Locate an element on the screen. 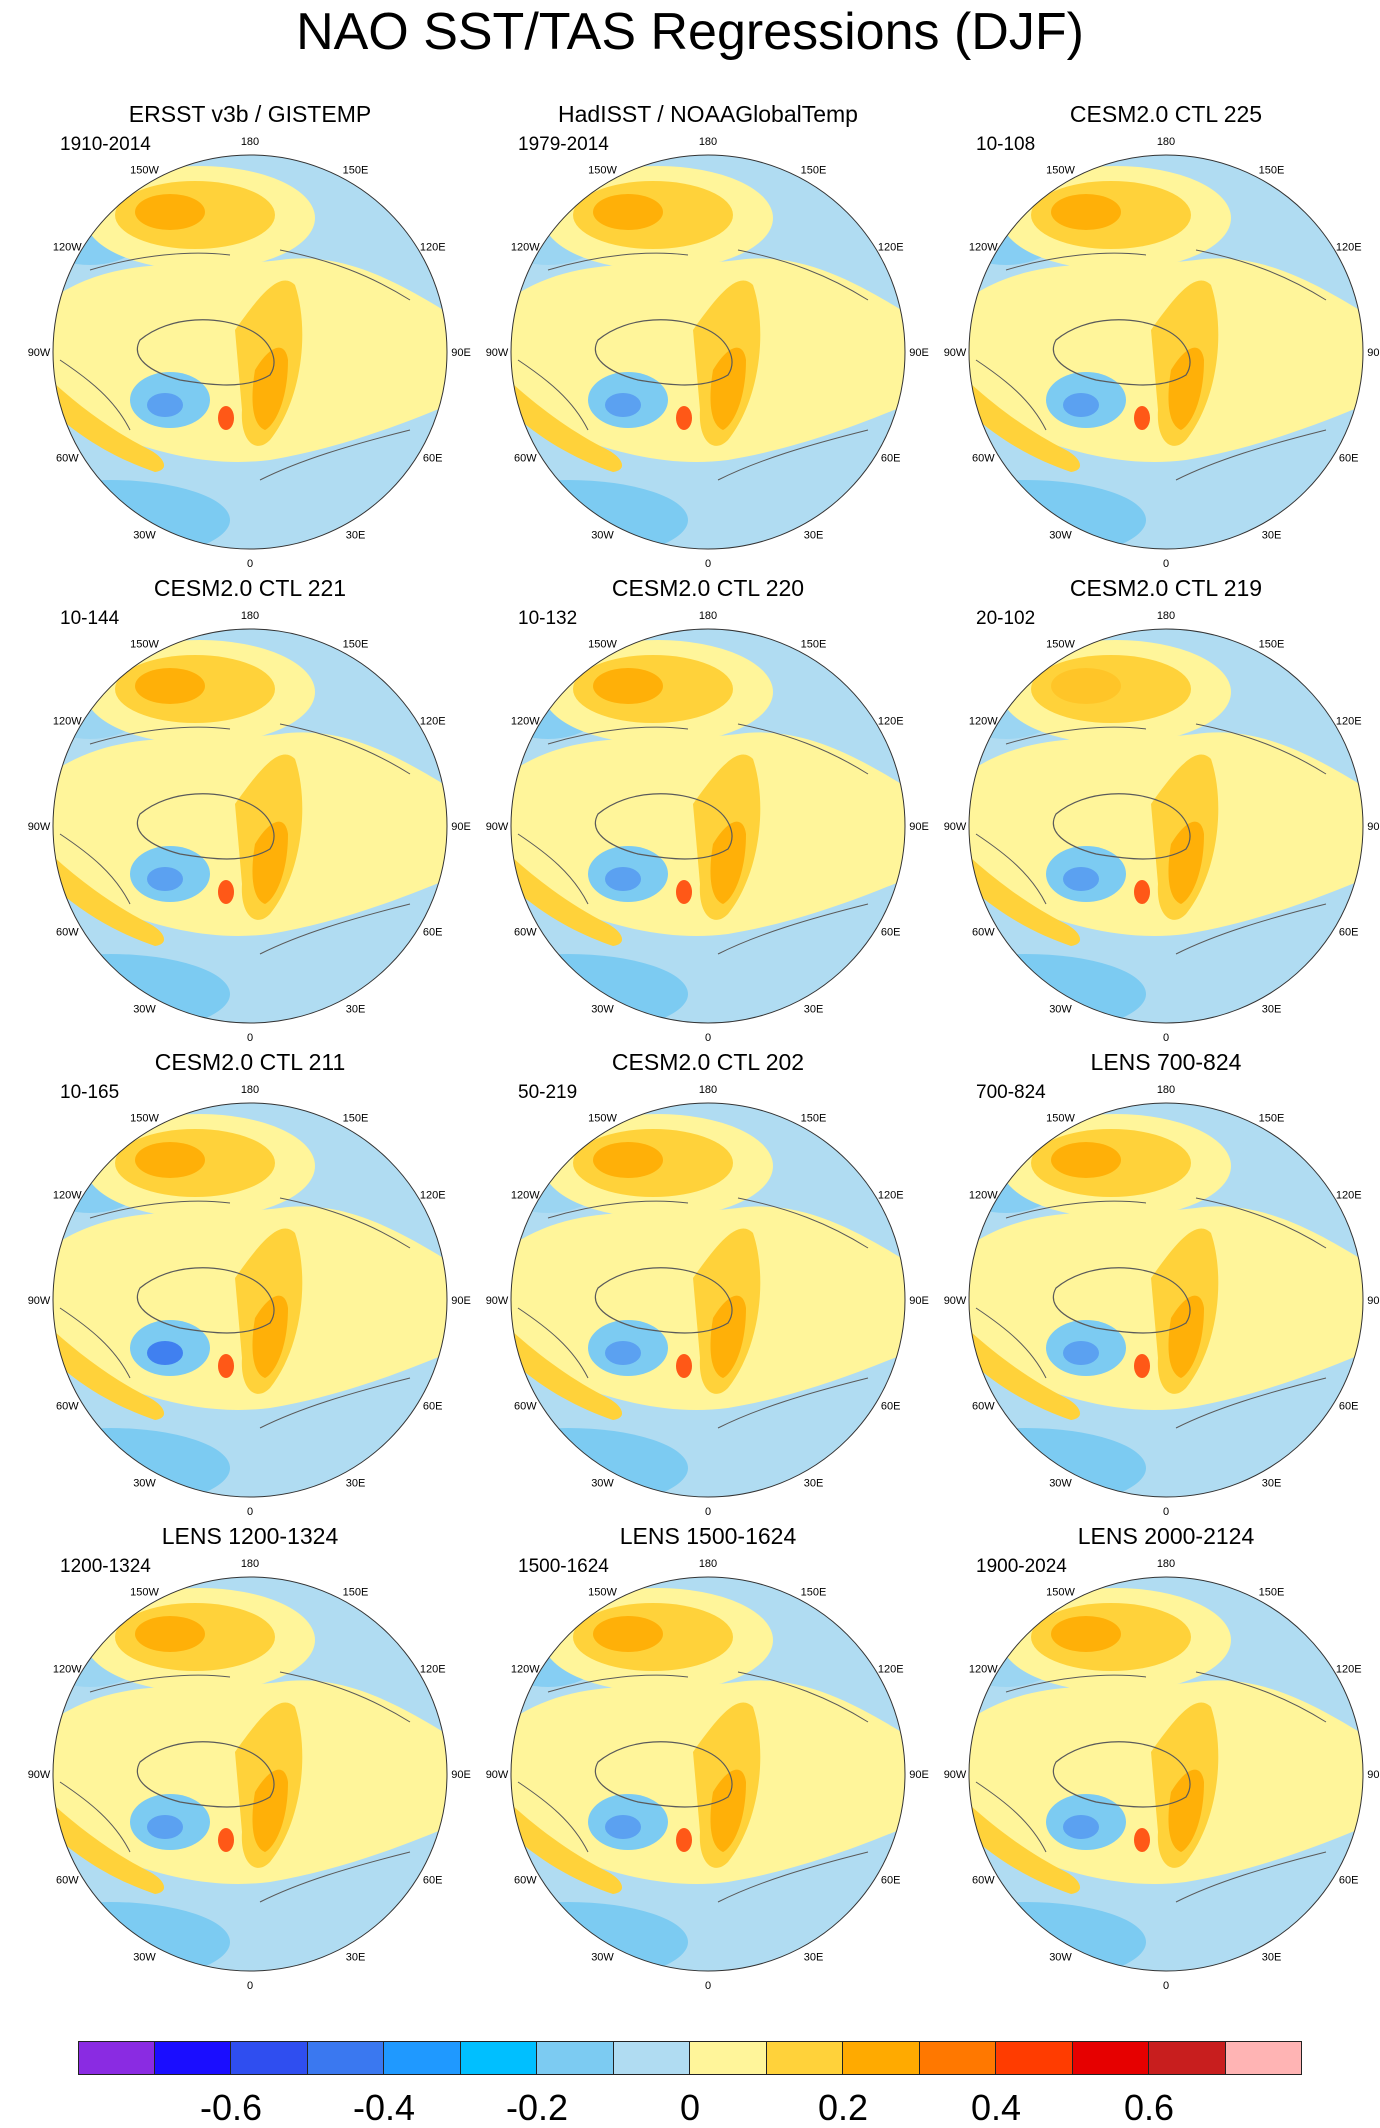 The height and width of the screenshot is (2128, 1380). panel-years: 10-165 is located at coordinates (90, 1092).